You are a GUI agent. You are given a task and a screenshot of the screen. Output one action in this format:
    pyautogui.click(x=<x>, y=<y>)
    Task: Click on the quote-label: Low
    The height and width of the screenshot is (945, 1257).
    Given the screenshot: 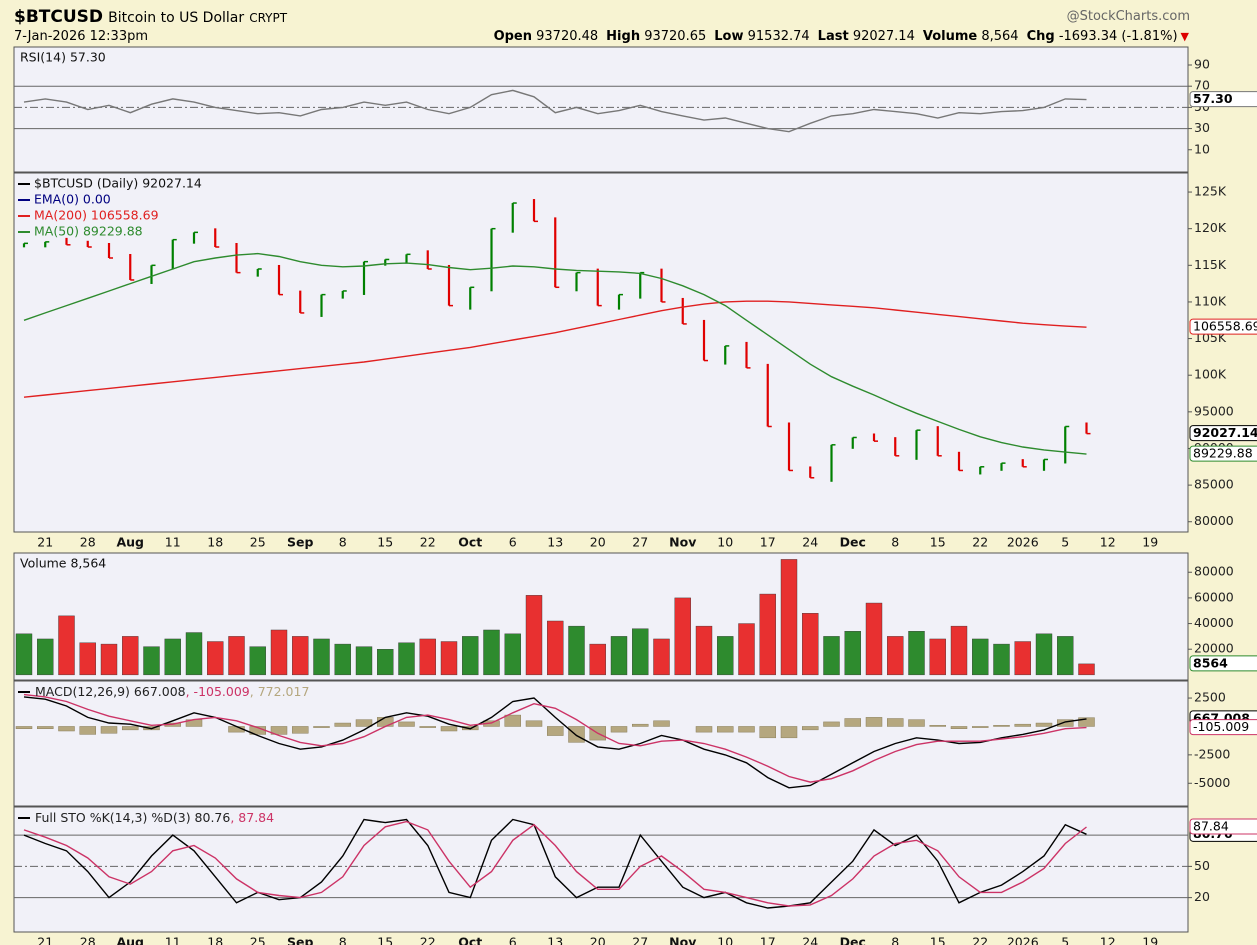 What is the action you would take?
    pyautogui.click(x=729, y=36)
    